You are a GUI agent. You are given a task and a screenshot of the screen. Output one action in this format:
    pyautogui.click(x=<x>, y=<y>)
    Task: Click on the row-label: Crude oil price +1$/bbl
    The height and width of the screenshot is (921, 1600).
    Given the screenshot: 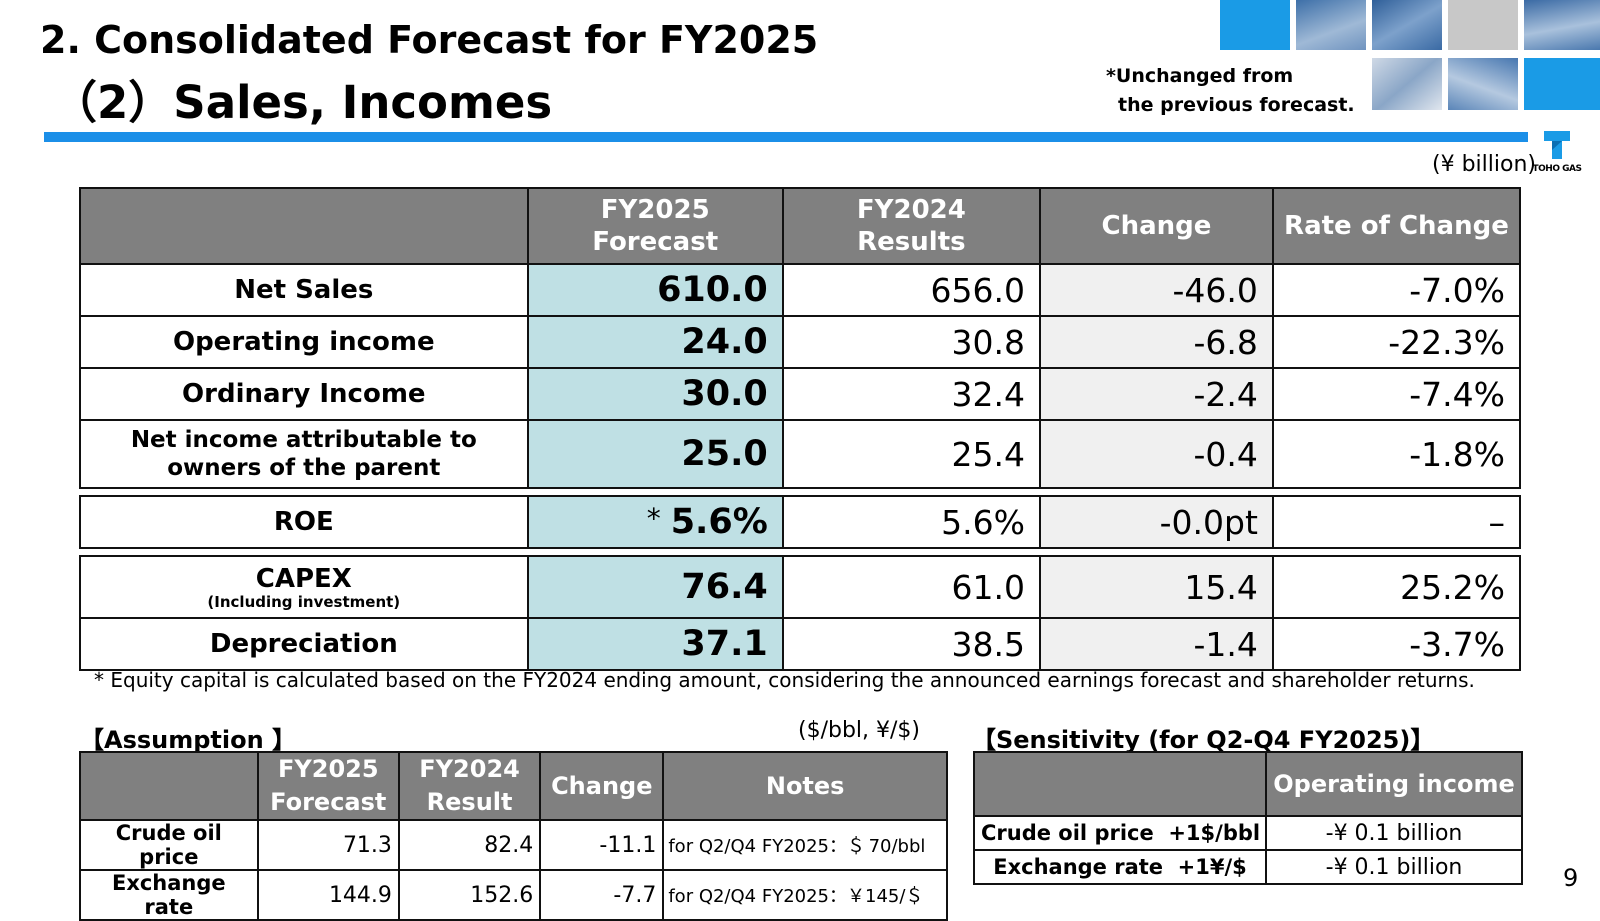 What is the action you would take?
    pyautogui.click(x=1120, y=833)
    